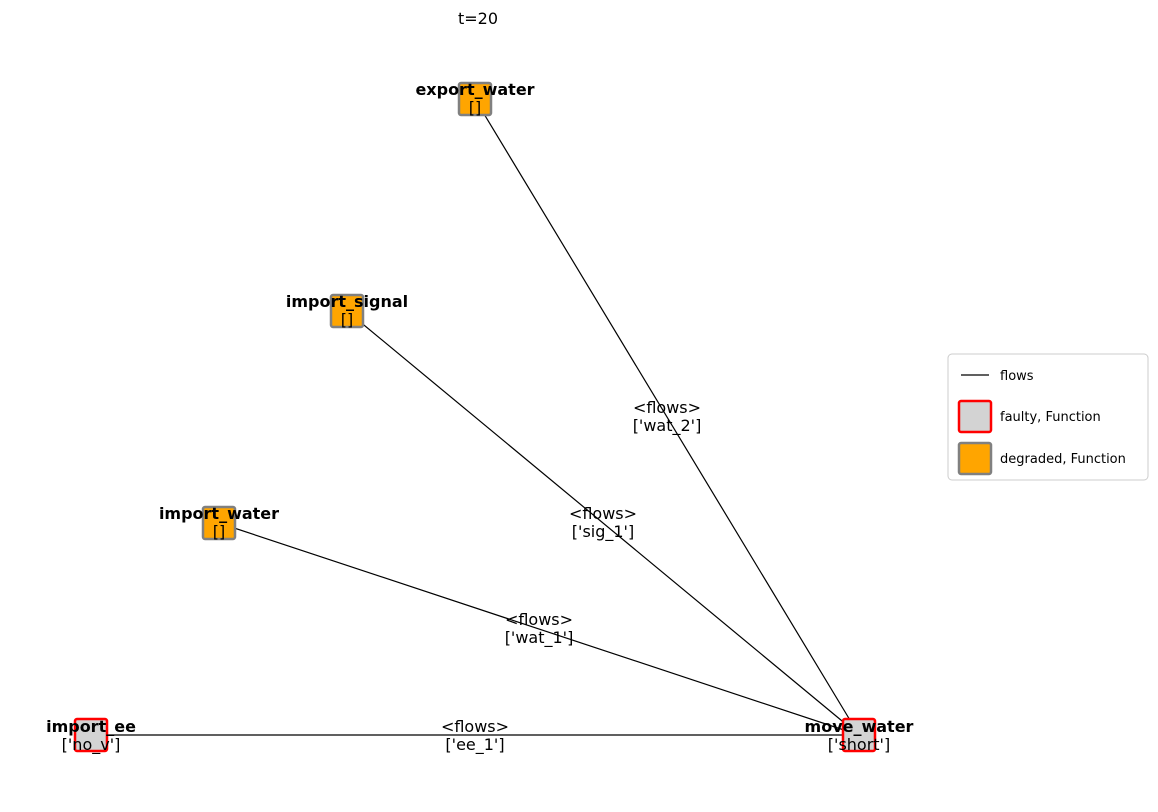 The height and width of the screenshot is (812, 1158). What do you see at coordinates (667, 426) in the screenshot?
I see `edge-label-wat2-flows: ['wat_2']` at bounding box center [667, 426].